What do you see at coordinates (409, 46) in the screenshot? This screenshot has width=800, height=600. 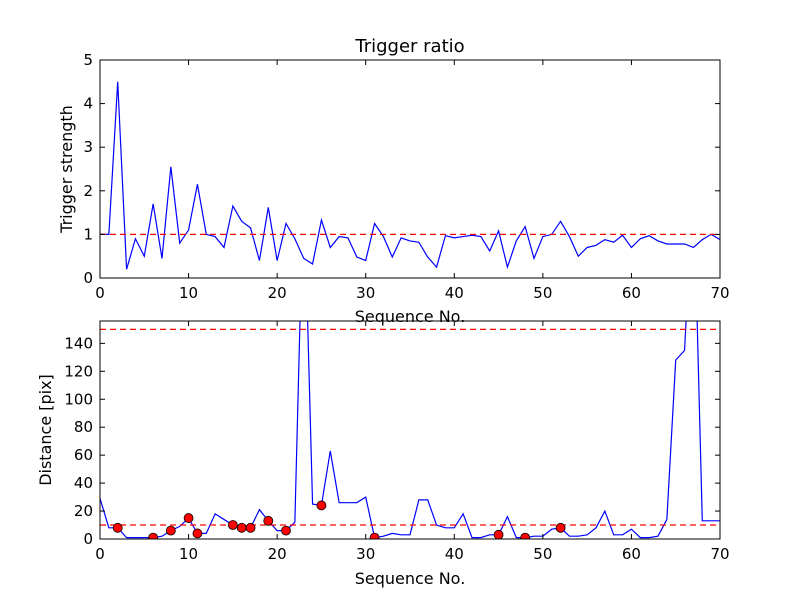 I see `chart-title: Trigger ratio` at bounding box center [409, 46].